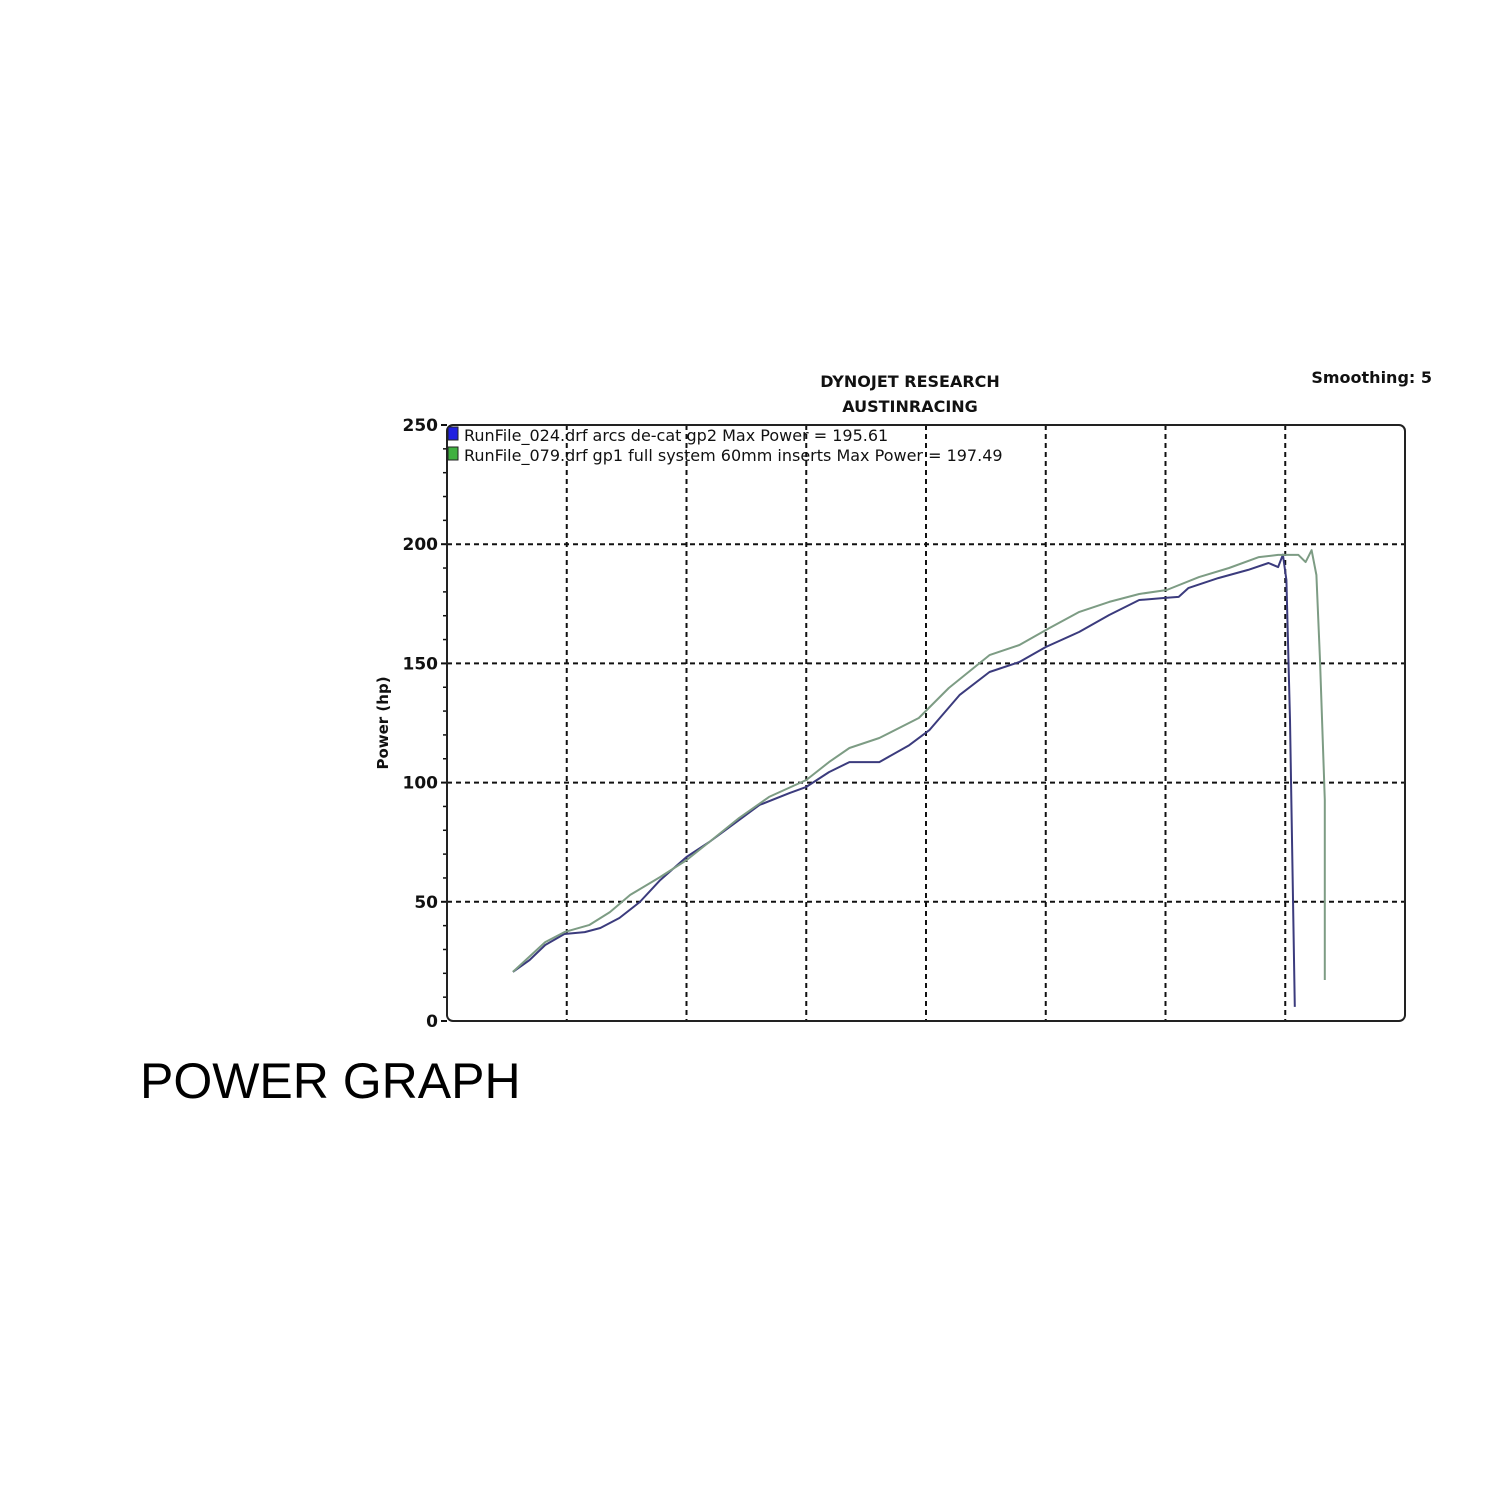 The width and height of the screenshot is (1500, 1500). What do you see at coordinates (426, 903) in the screenshot?
I see `y-tick-label: 50` at bounding box center [426, 903].